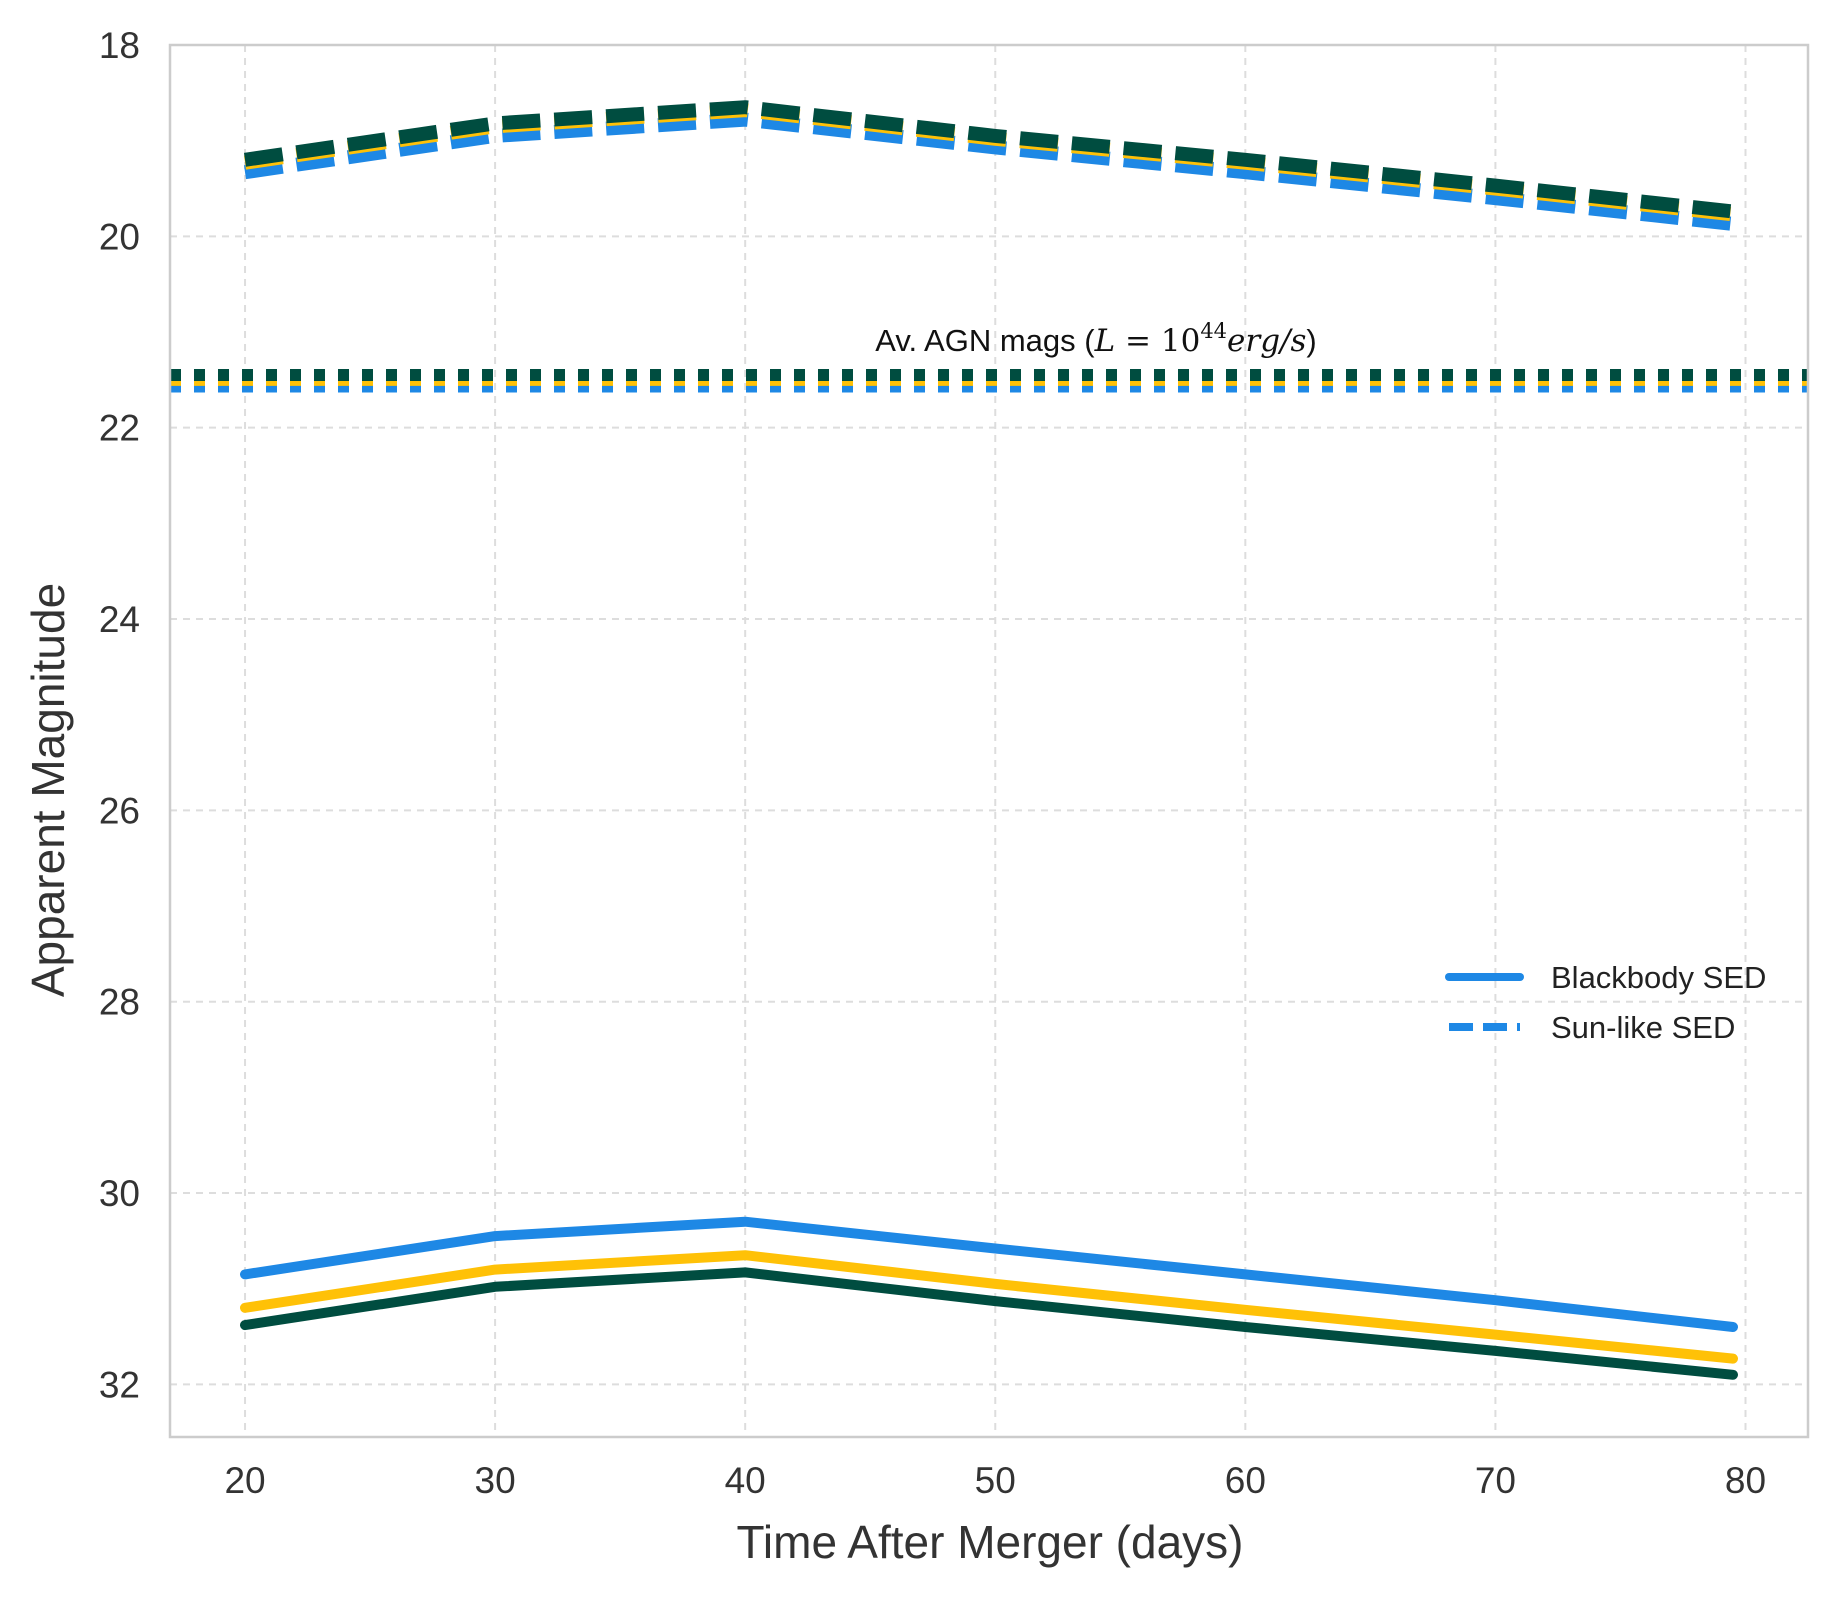  I want to click on legend-label-blackbody: Blackbody SED, so click(1658, 977).